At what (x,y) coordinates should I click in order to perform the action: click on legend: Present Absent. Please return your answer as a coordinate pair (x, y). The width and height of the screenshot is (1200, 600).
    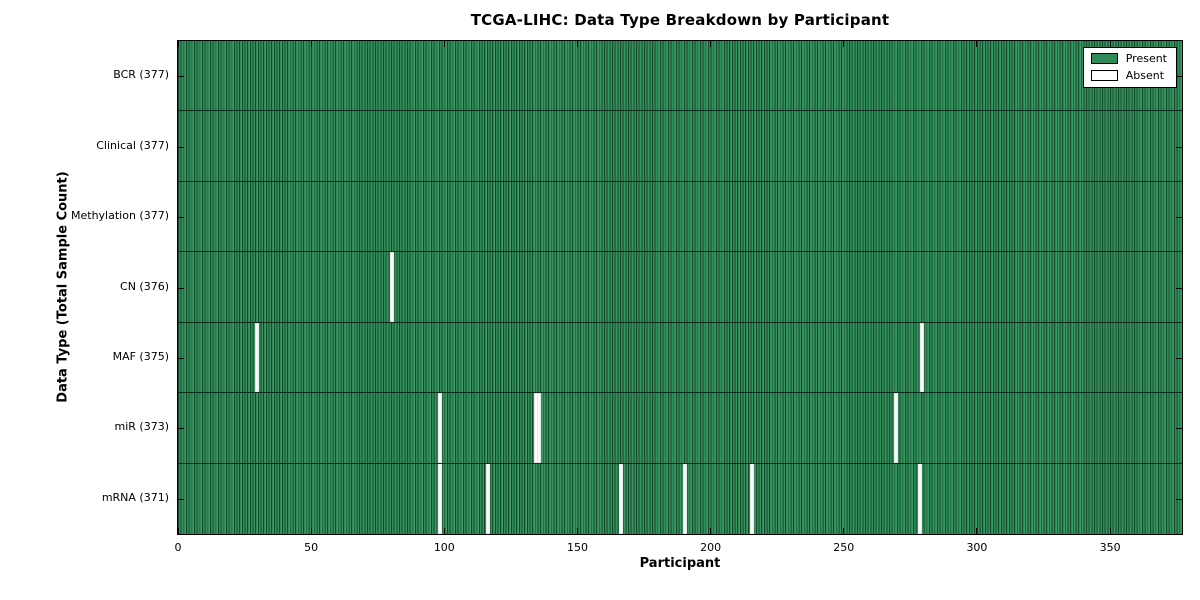
    Looking at the image, I should click on (1129, 67).